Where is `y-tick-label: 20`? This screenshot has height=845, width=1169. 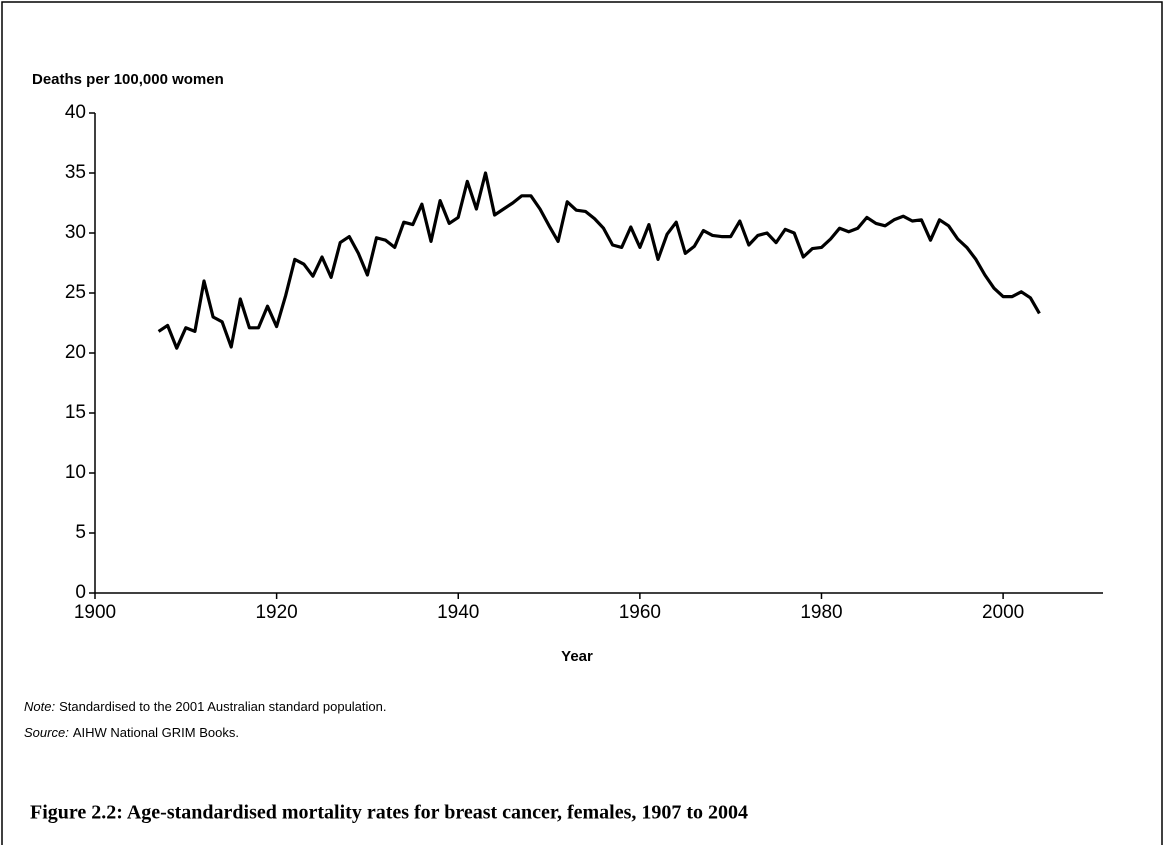
y-tick-label: 20 is located at coordinates (75, 352).